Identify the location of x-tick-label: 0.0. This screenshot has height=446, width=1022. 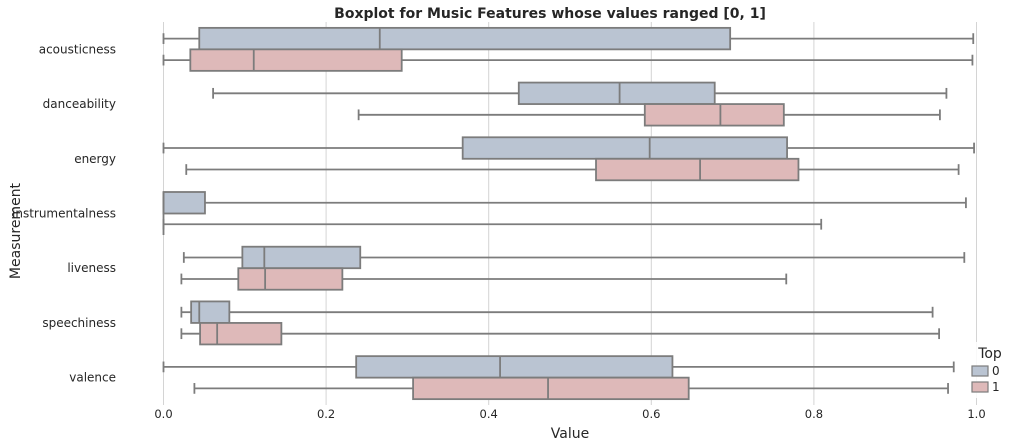
(163, 414).